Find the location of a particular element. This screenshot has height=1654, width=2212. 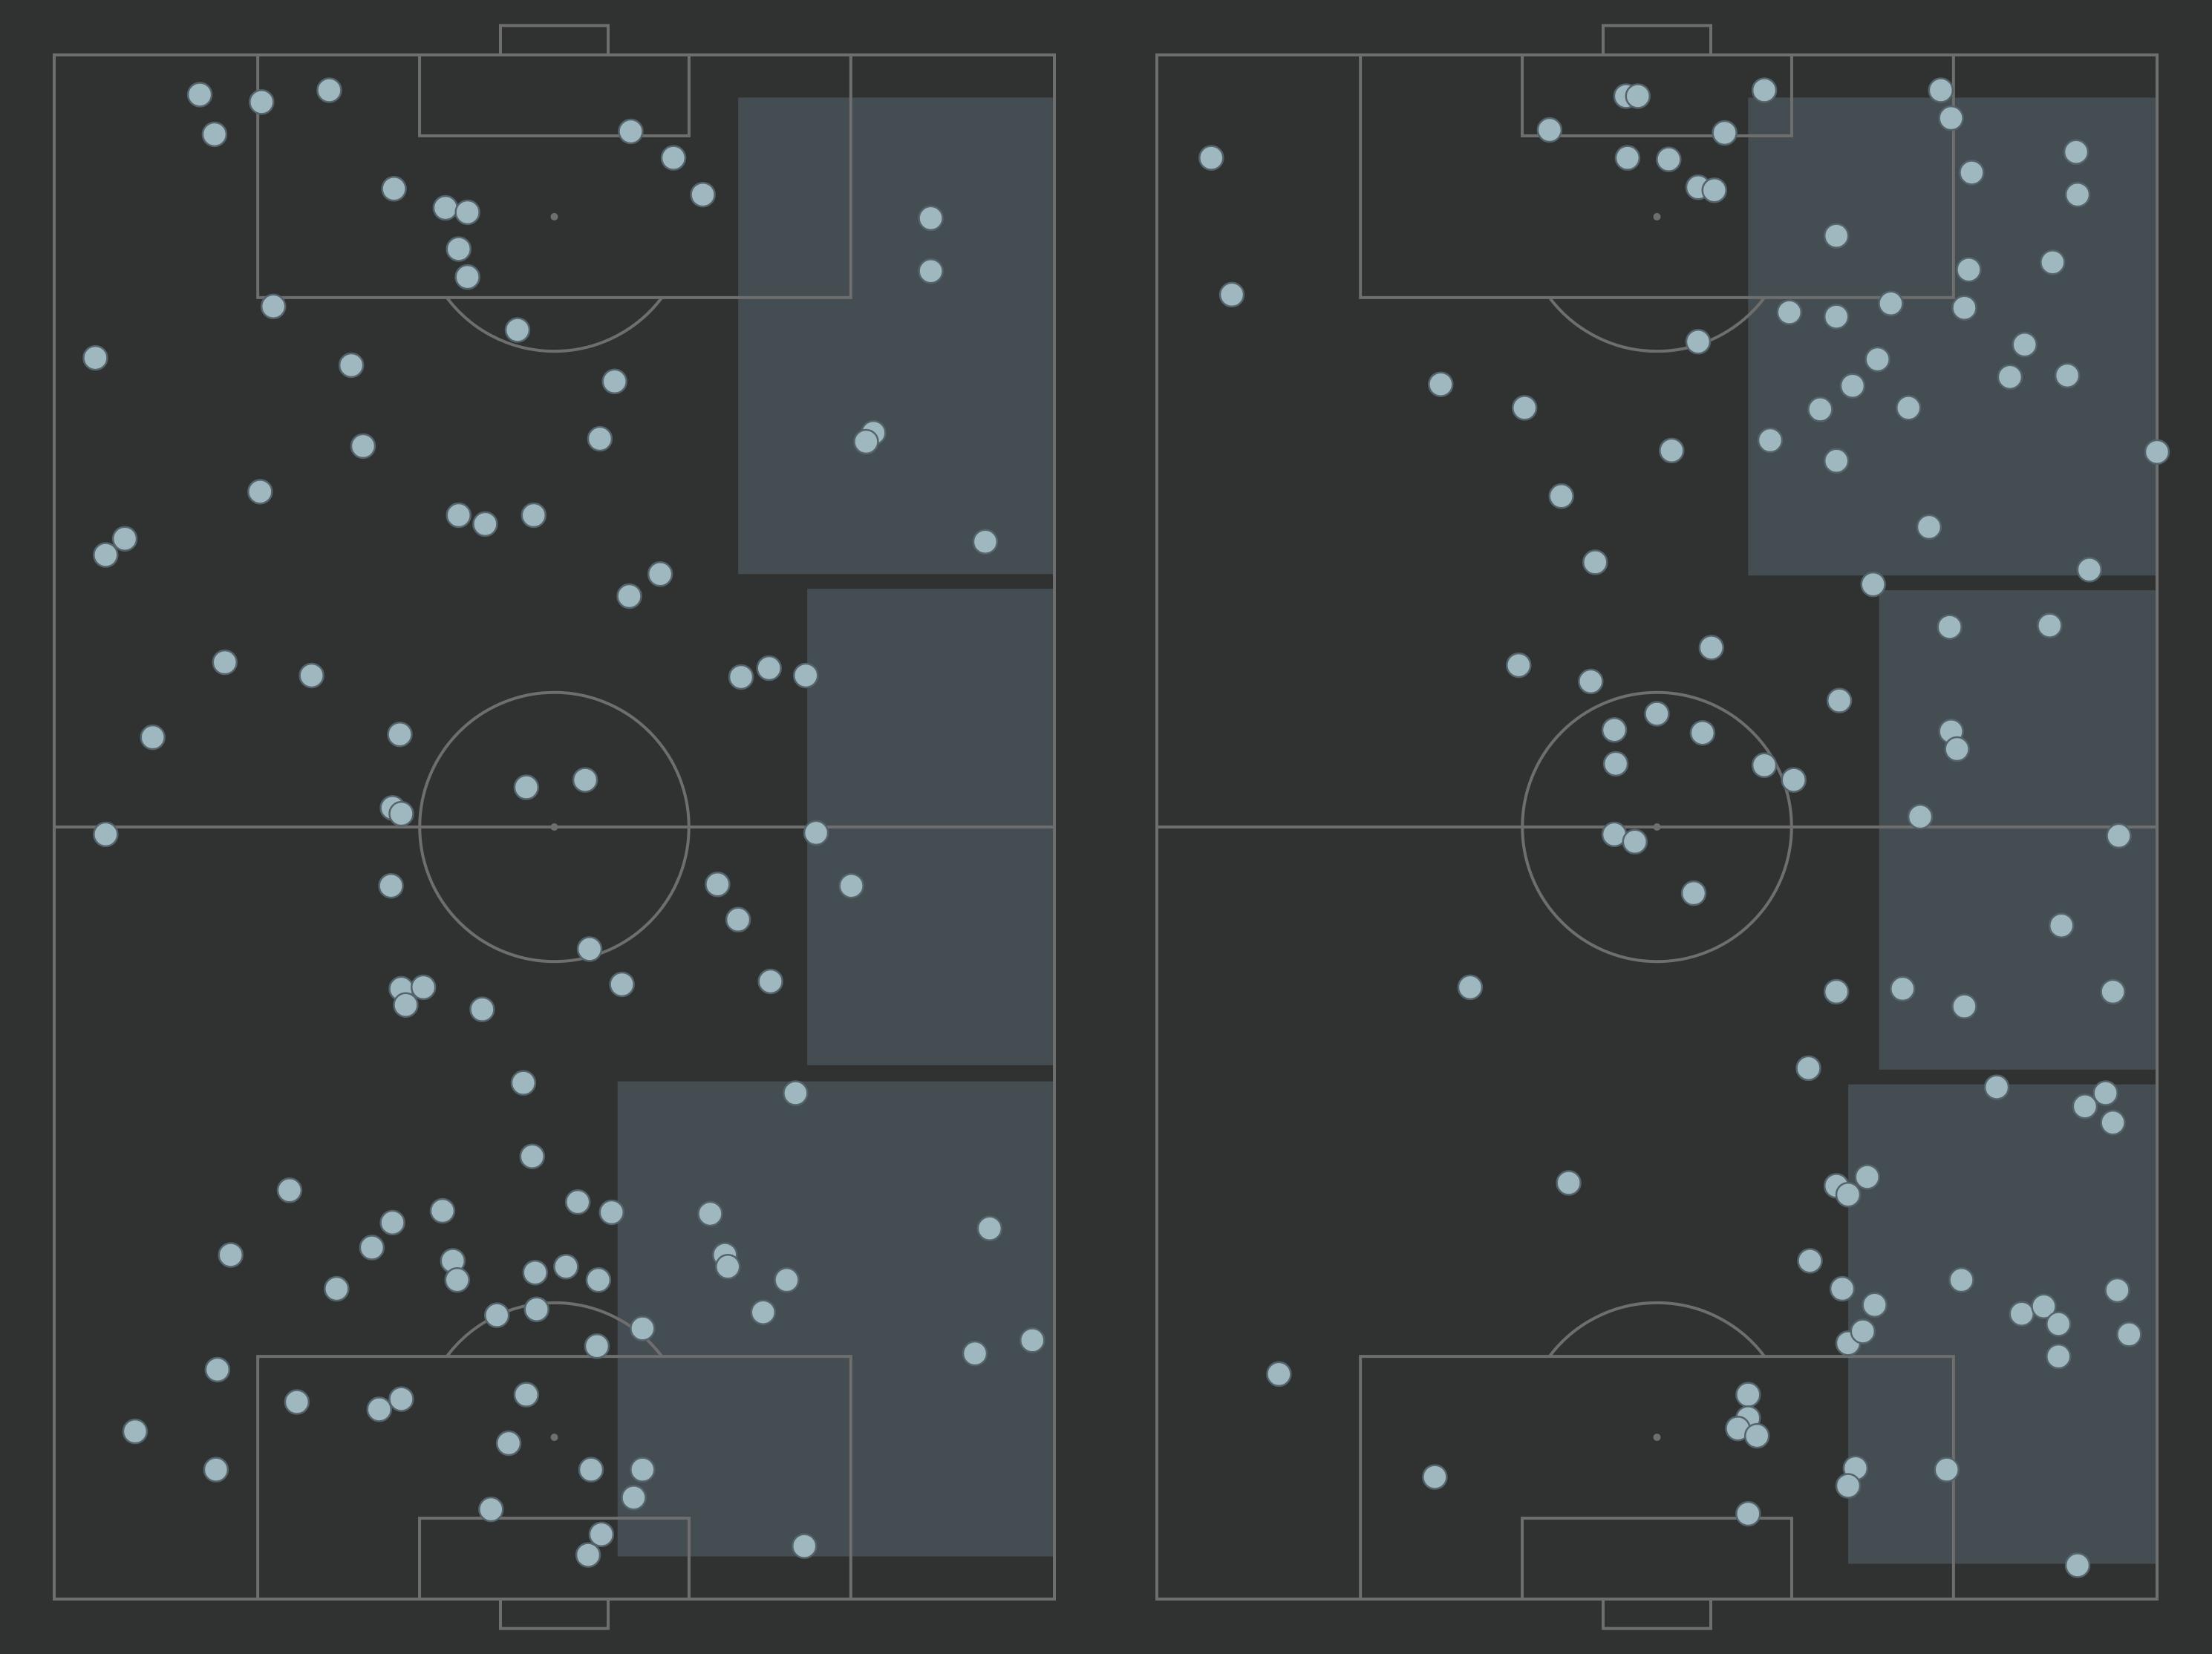

center-circle is located at coordinates (555, 827).